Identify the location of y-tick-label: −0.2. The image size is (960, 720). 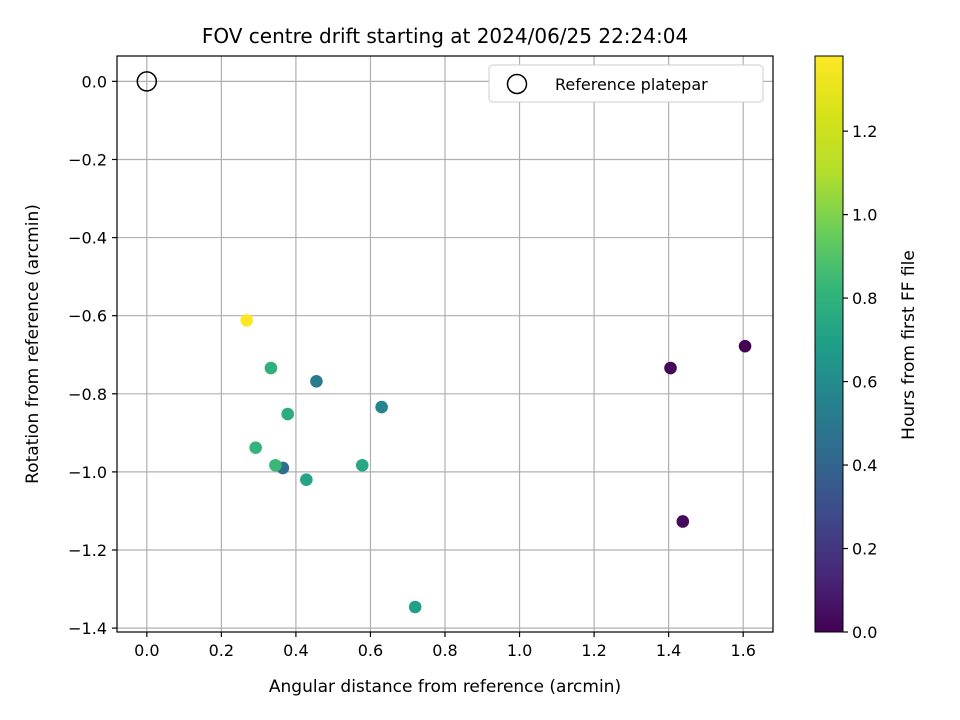
(87, 159).